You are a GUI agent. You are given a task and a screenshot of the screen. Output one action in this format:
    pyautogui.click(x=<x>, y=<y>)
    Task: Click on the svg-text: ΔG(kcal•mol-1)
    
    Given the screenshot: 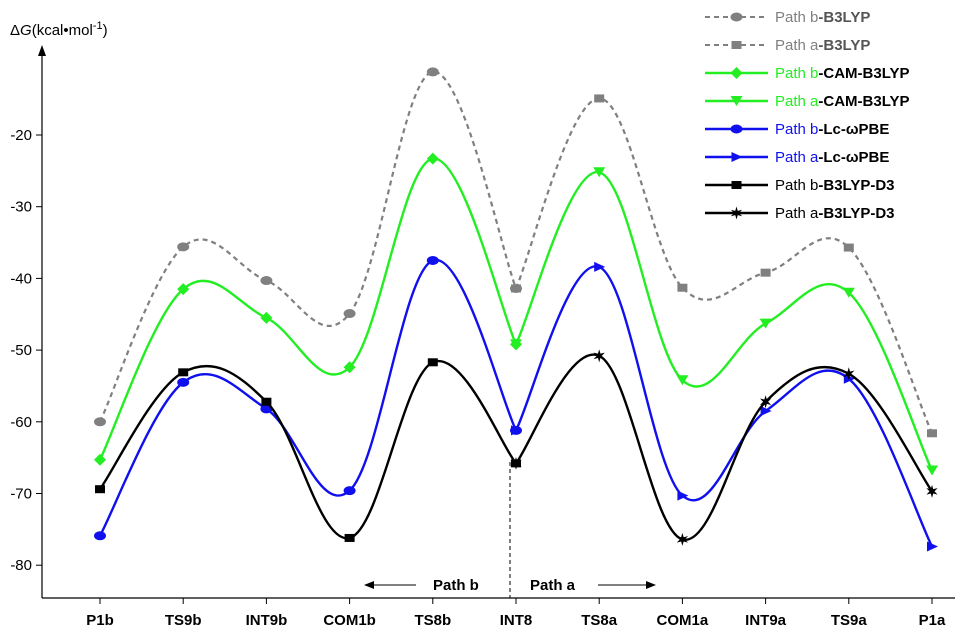 What is the action you would take?
    pyautogui.click(x=59, y=29)
    